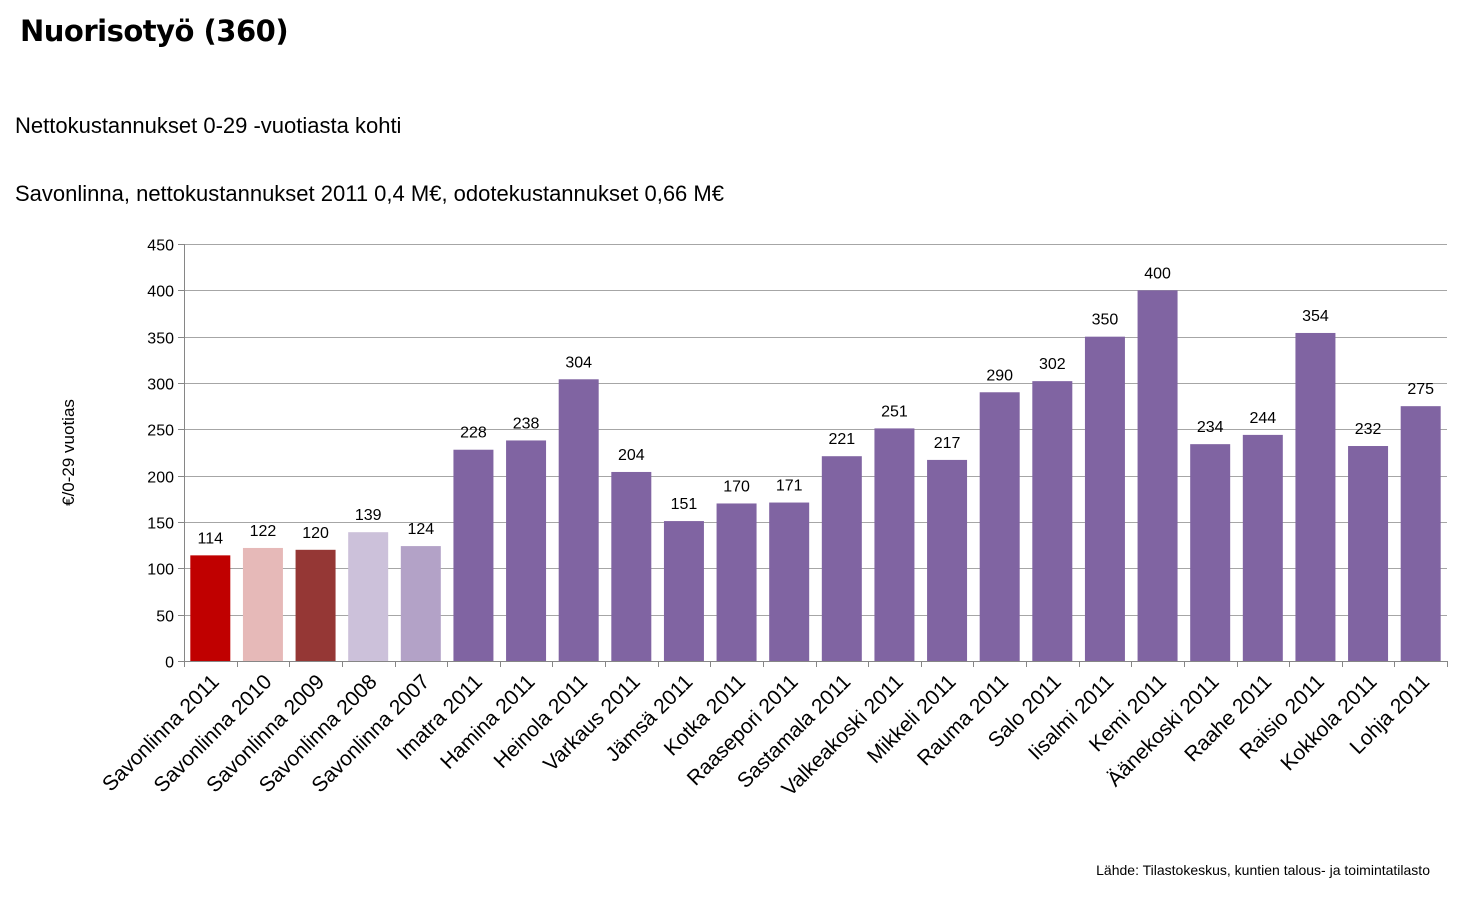 This screenshot has height=898, width=1471. Describe the element at coordinates (68, 452) in the screenshot. I see `y-axis-title: €/0-29 vuotias` at that location.